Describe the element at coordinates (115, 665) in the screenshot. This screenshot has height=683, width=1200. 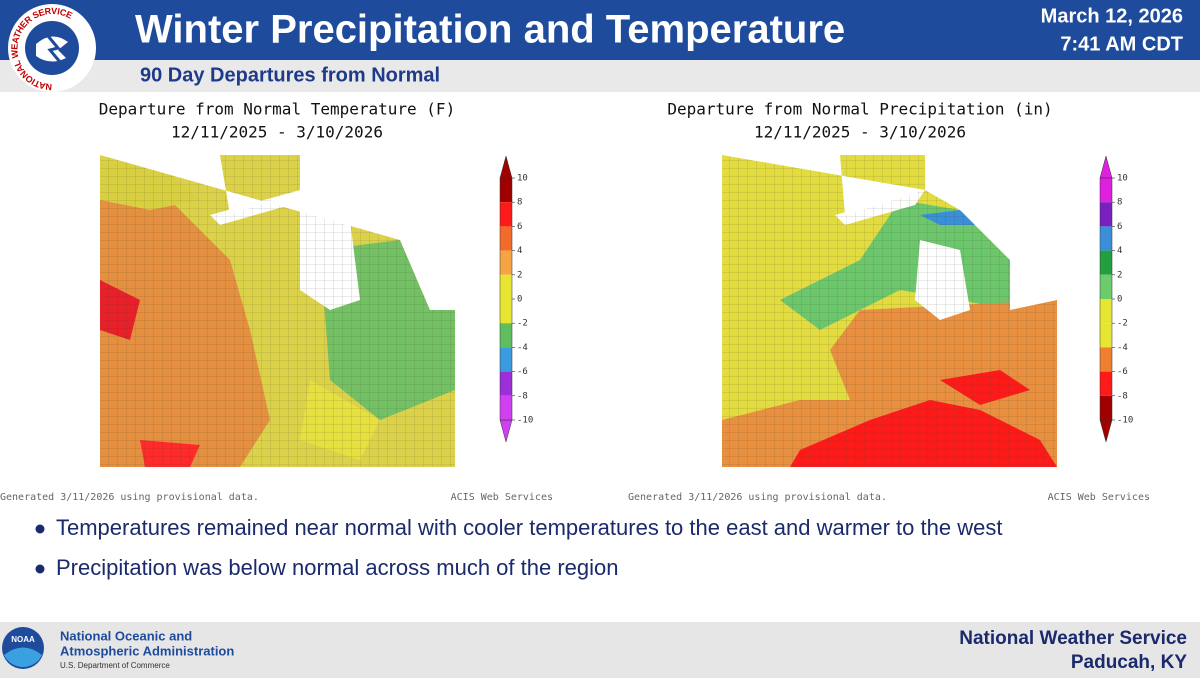
I see `department: U.S. Department of Commerce` at that location.